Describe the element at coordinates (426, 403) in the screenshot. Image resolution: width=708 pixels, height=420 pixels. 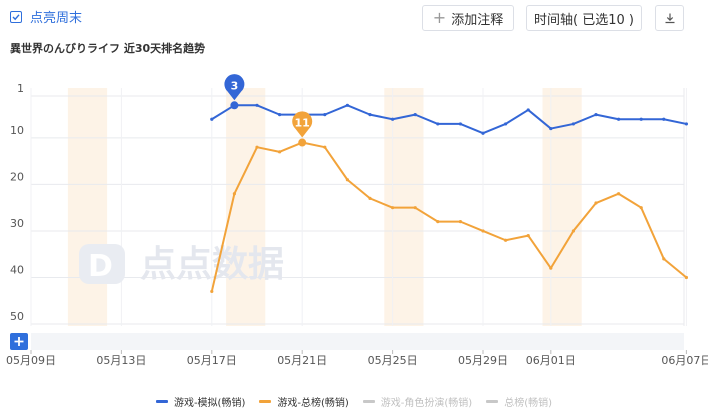
I see `legend-label: 游戏-角色扮演(畅销)` at that location.